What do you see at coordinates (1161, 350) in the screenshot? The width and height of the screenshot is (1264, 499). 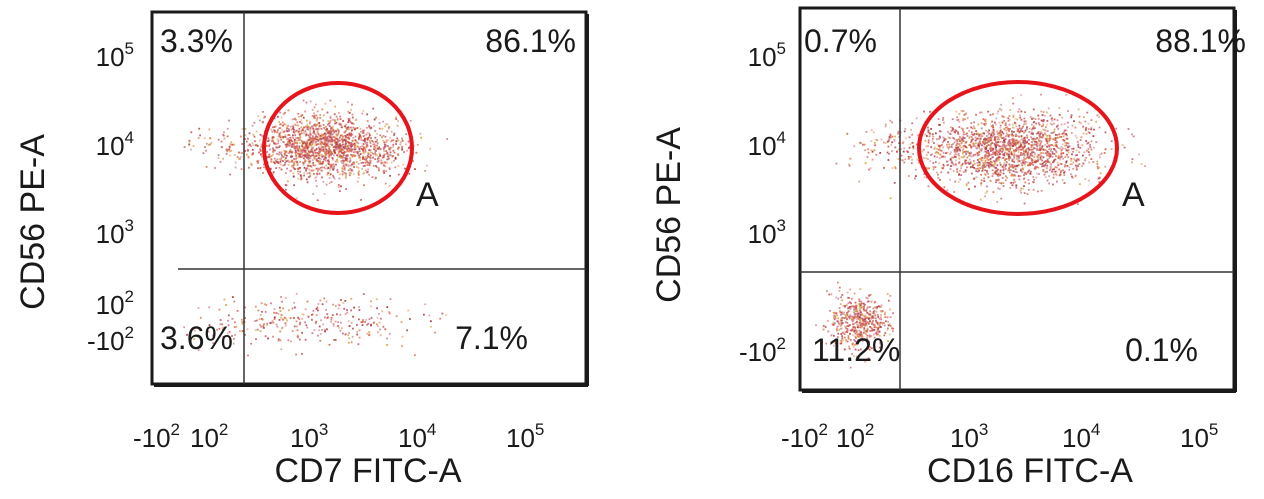 I see `quadrant-lower-right-percent: 0.1%` at bounding box center [1161, 350].